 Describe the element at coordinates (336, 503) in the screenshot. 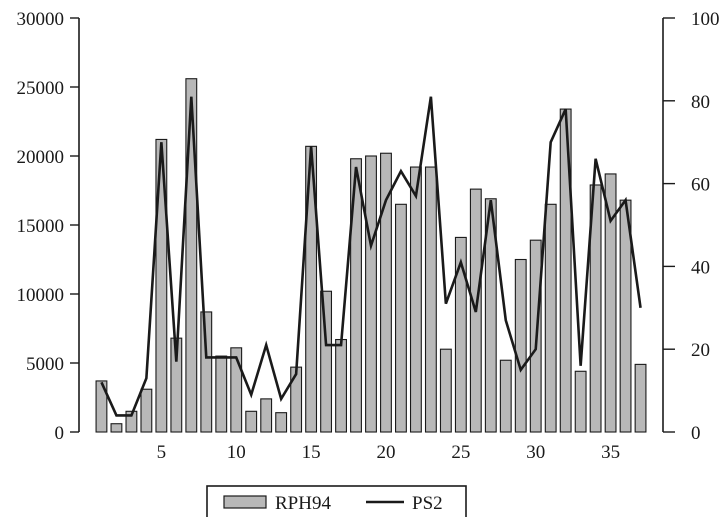

I see `legend: RPH94 PS2` at that location.